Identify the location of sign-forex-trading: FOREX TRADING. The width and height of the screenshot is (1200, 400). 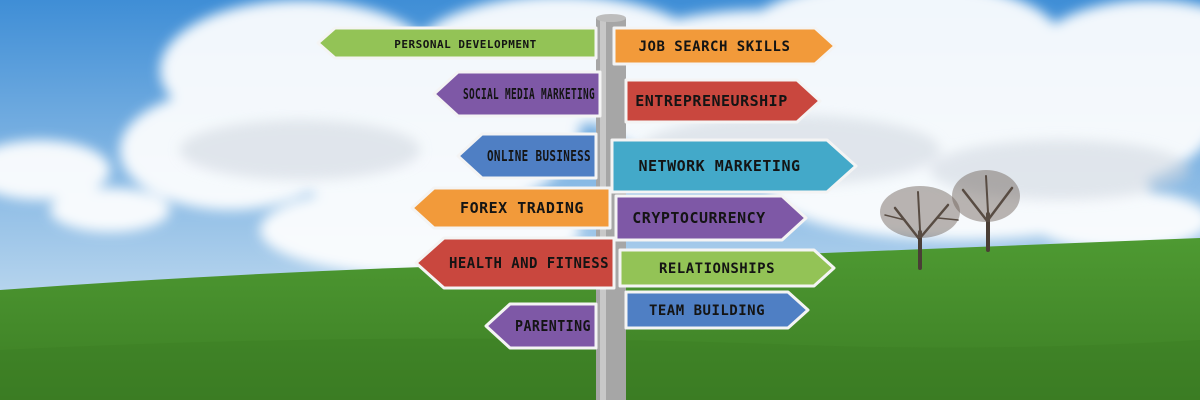
(511, 208).